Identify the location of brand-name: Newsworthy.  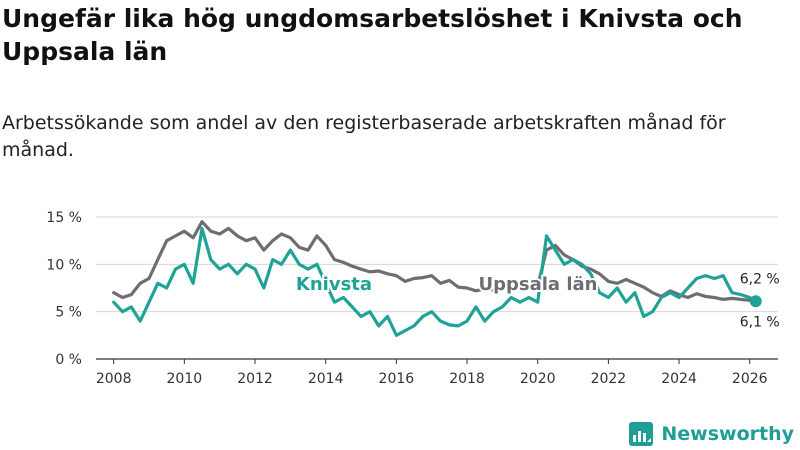
(727, 434).